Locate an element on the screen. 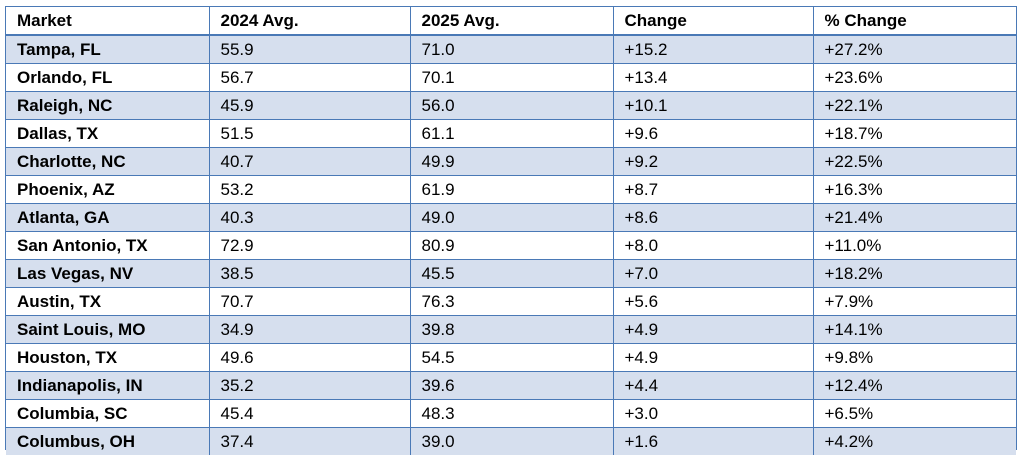 This screenshot has width=1024, height=456. cell-change: +7.0 is located at coordinates (713, 273).